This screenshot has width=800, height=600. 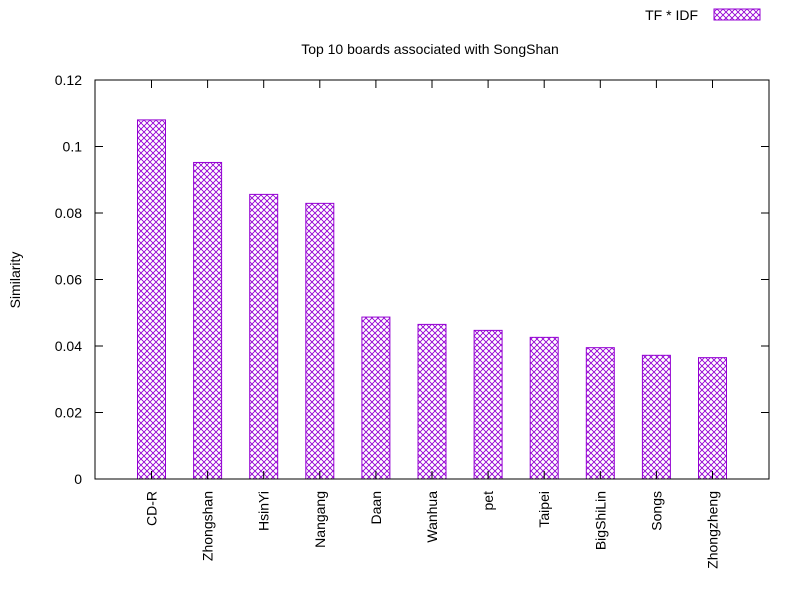 I want to click on y-tick-label: 0.02, so click(x=68, y=413).